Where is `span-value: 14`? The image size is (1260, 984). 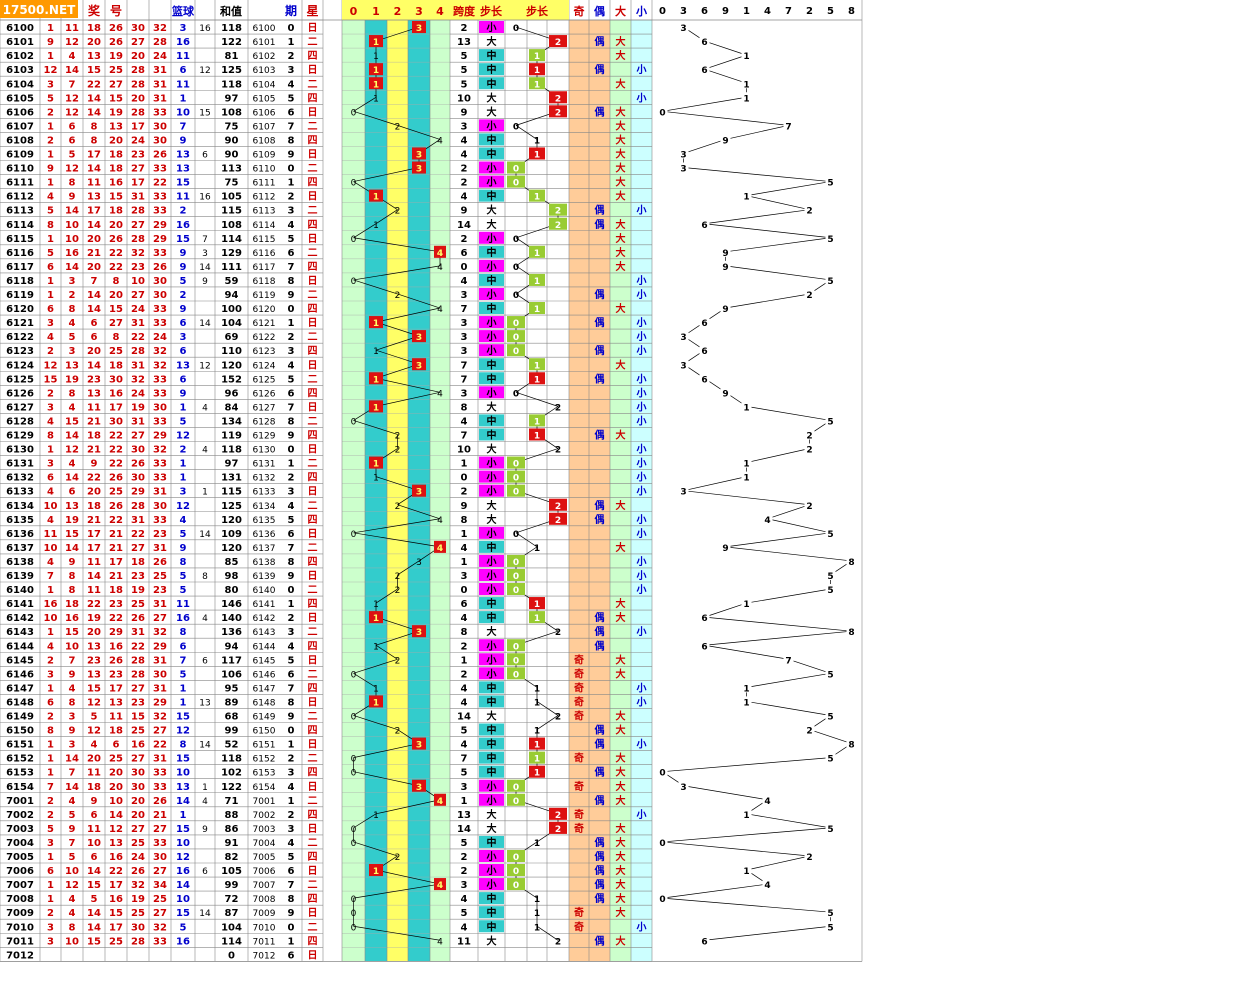
span-value: 14 is located at coordinates (464, 717).